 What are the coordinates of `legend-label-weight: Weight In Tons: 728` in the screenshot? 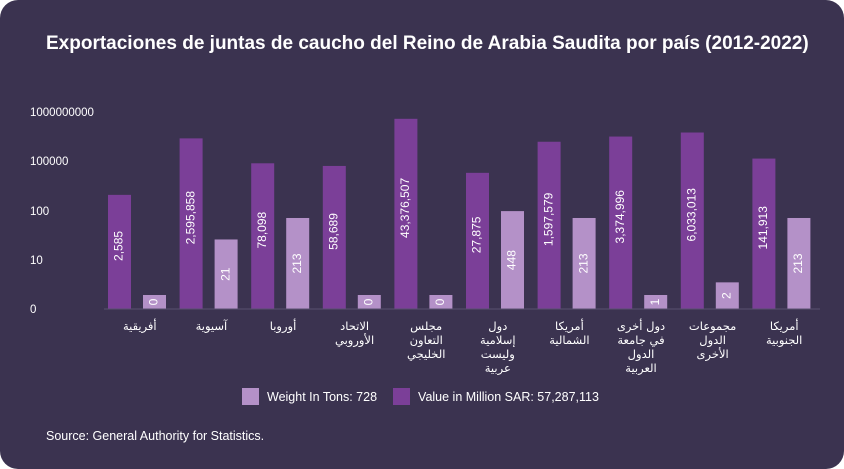 It's located at (322, 396).